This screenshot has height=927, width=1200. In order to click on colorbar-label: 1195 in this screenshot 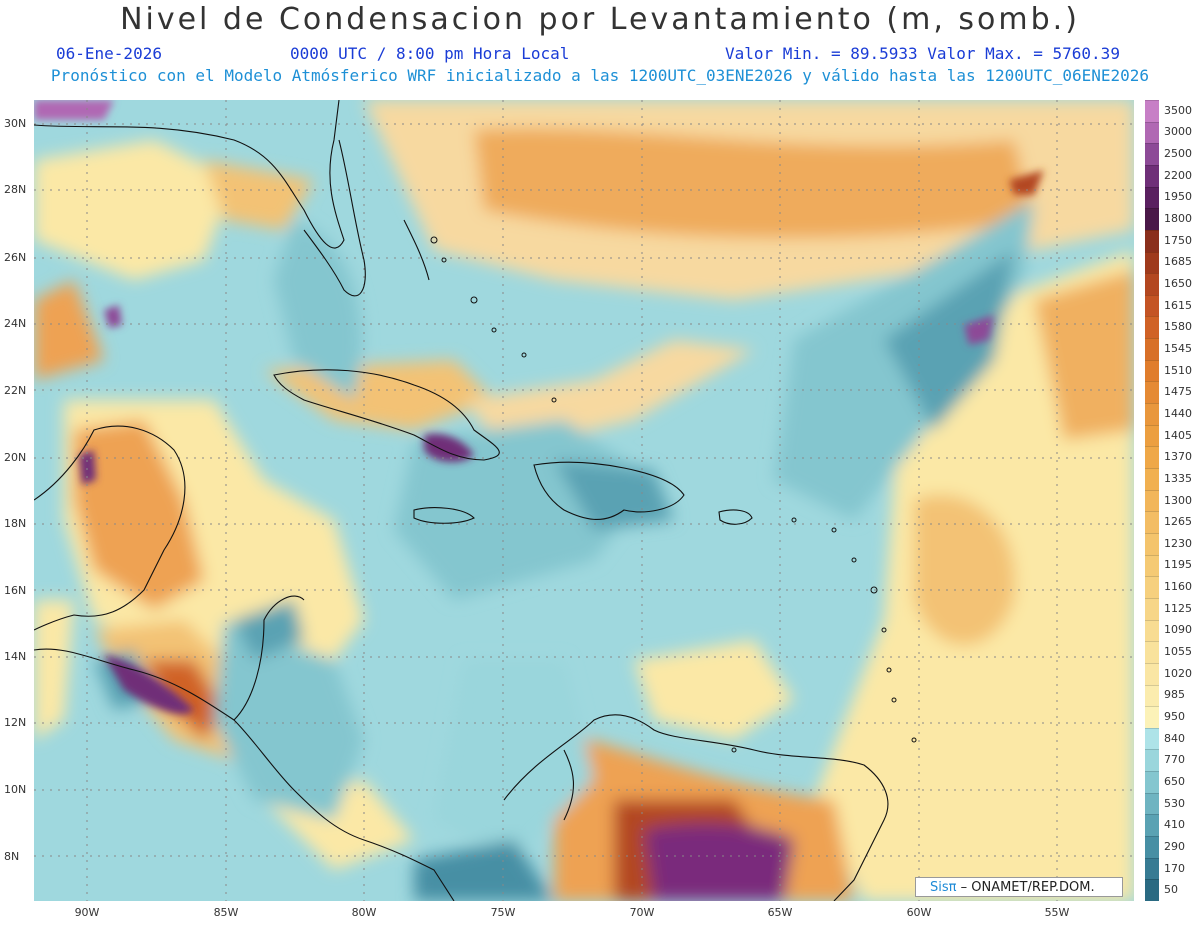, I will do `click(1178, 565)`.